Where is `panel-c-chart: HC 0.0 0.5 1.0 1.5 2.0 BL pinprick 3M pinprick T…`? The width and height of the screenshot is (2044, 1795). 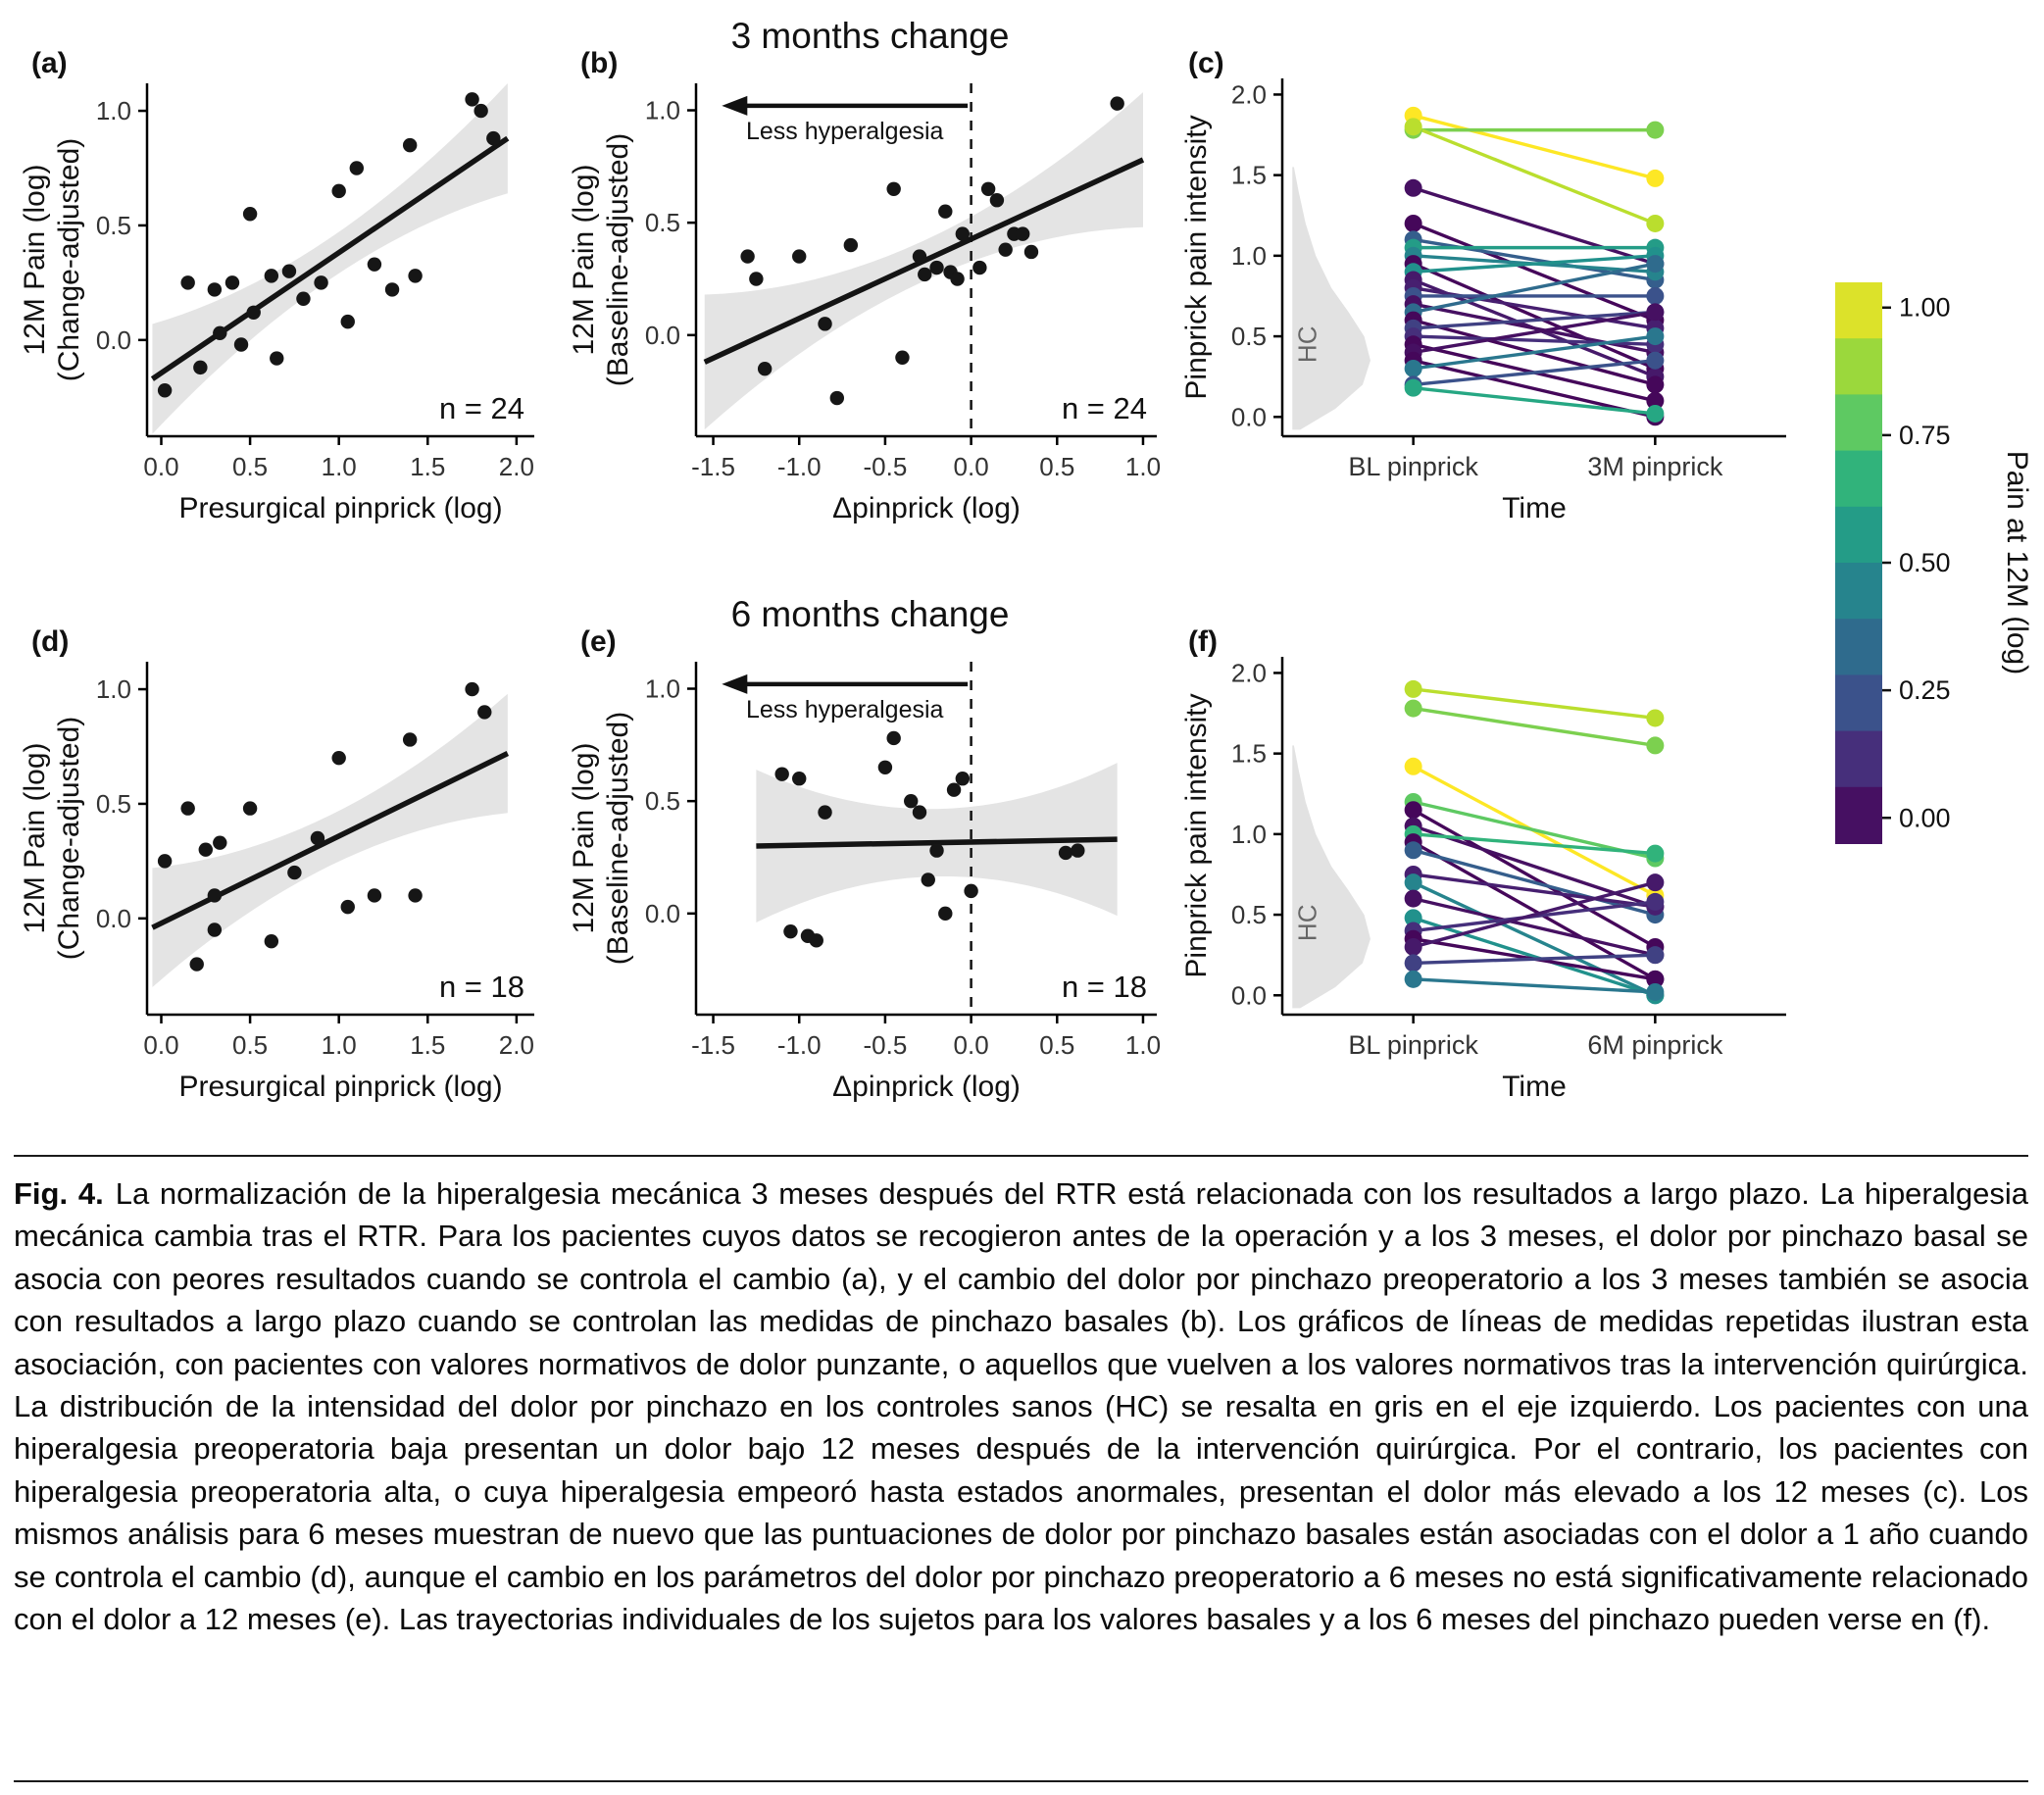
panel-c-chart: HC 0.0 0.5 1.0 1.5 2.0 BL pinprick 3M pinprick T… is located at coordinates (1483, 301).